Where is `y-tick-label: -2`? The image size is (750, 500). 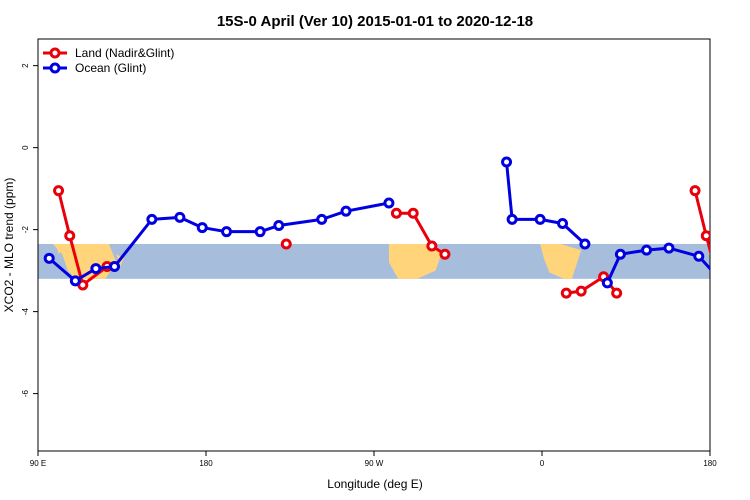 y-tick-label: -2 is located at coordinates (25, 230).